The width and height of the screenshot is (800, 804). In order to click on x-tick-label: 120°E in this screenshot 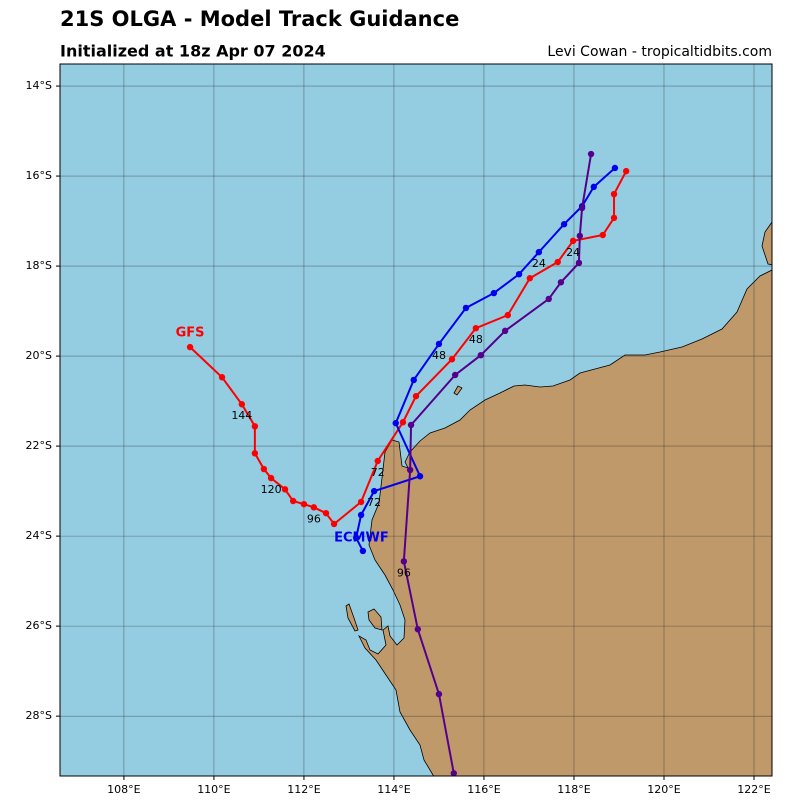, I will do `click(663, 789)`.